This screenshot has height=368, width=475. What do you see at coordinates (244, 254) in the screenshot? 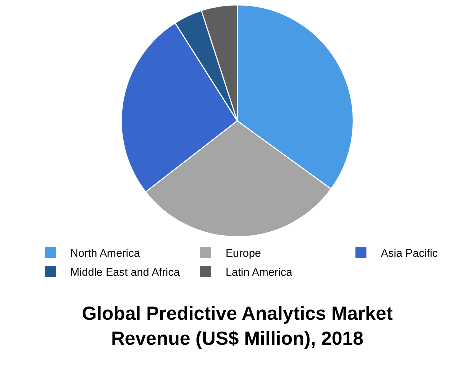
I see `legend-label: Europe` at bounding box center [244, 254].